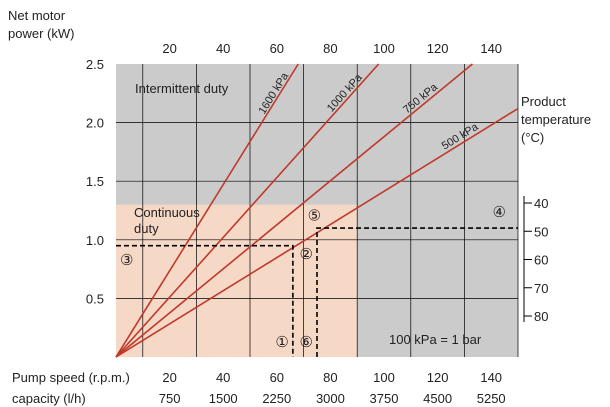  What do you see at coordinates (182, 88) in the screenshot?
I see `intermittent-duty-label: Intermittent duty` at bounding box center [182, 88].